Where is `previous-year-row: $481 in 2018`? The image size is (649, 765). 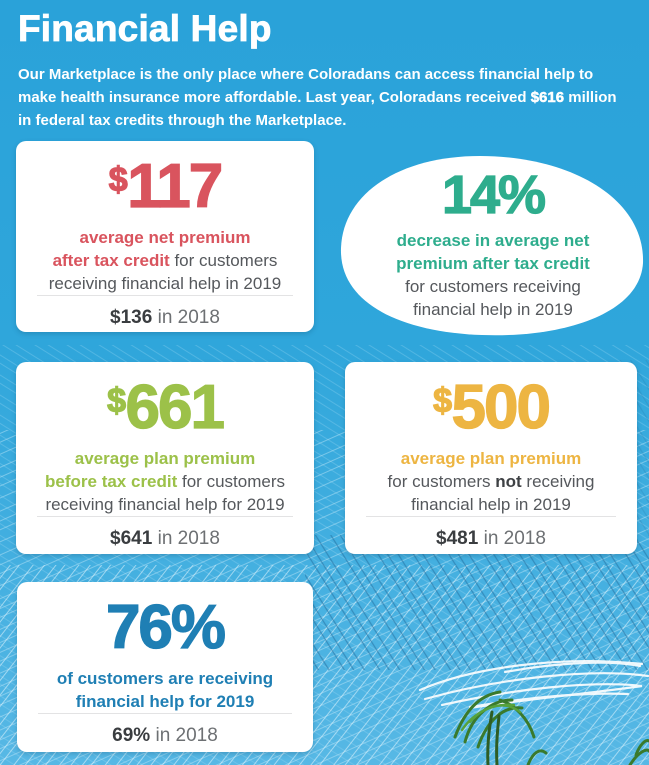
previous-year-row: $481 in 2018 is located at coordinates (491, 535).